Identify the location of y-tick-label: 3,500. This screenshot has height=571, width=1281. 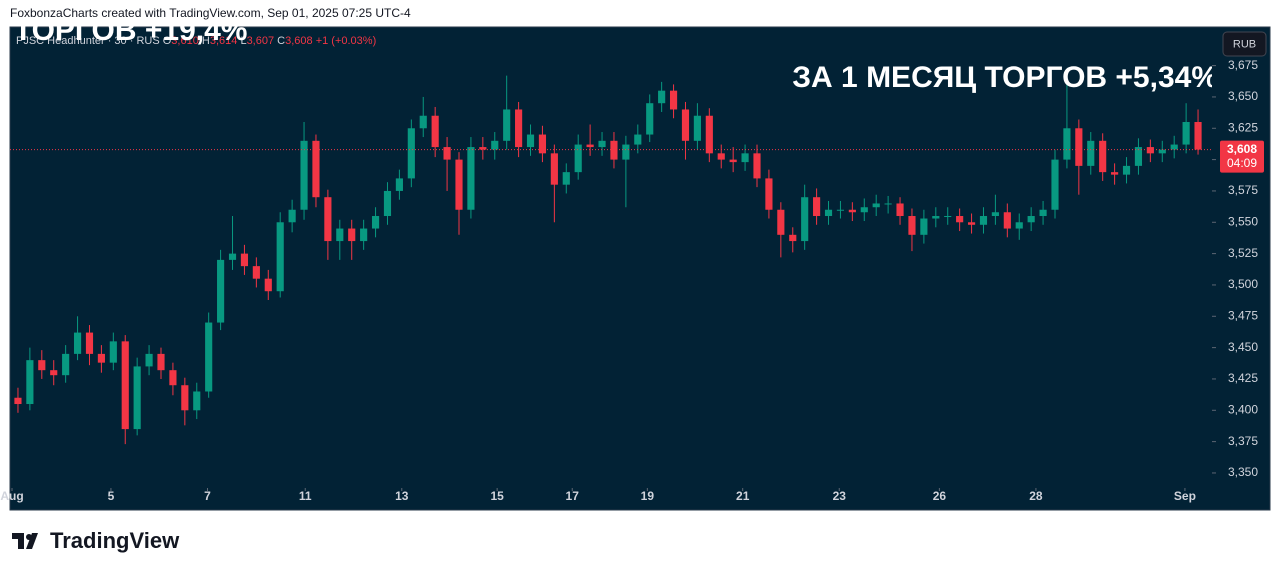
(1243, 284).